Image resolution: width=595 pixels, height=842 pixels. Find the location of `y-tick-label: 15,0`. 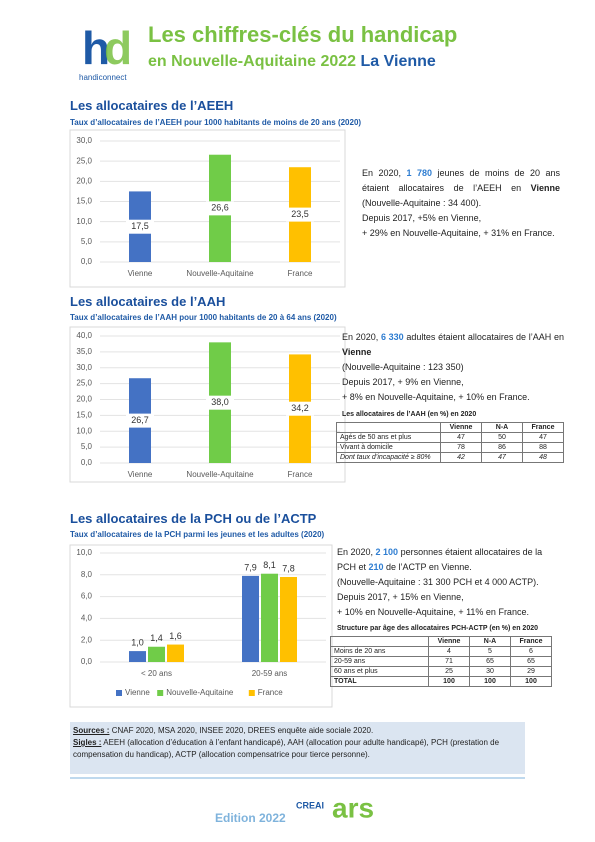

y-tick-label: 15,0 is located at coordinates (84, 201).